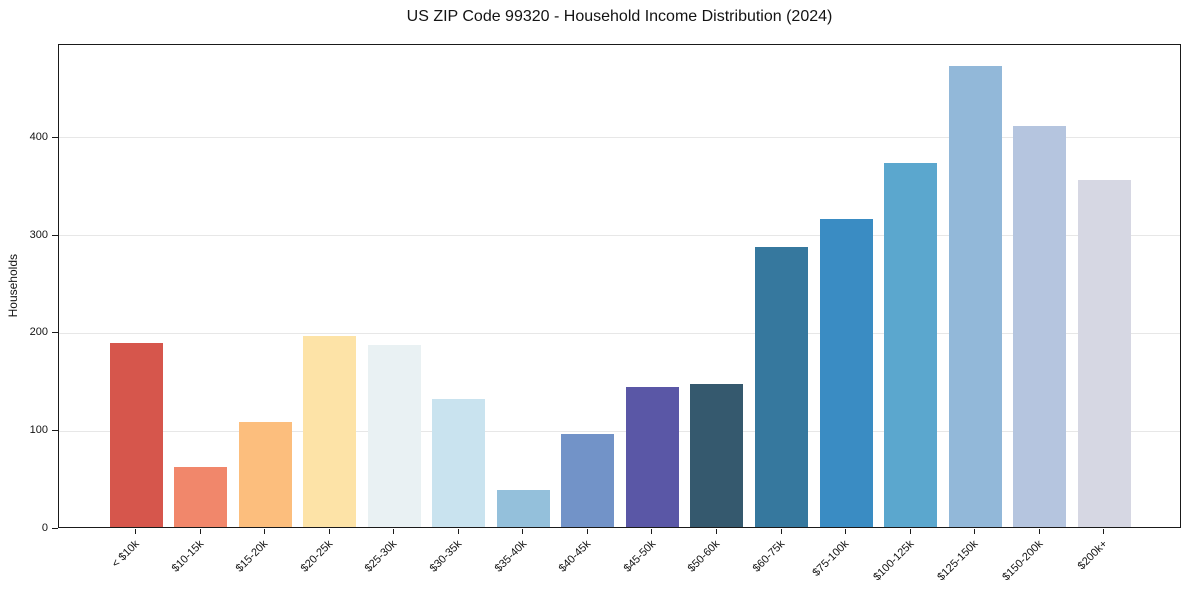 This screenshot has height=590, width=1189. I want to click on bar-$50-60k, so click(717, 455).